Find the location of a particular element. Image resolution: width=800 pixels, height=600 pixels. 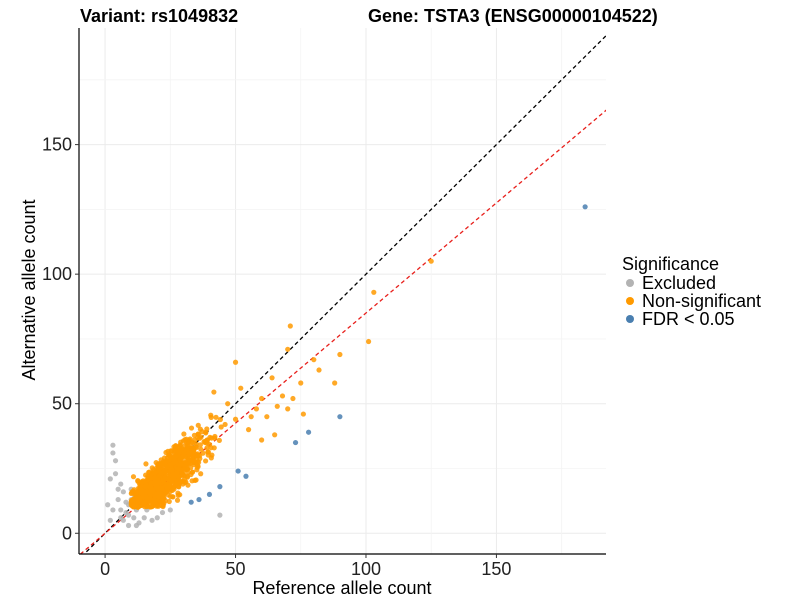

x-tick-label: 50 is located at coordinates (236, 569).